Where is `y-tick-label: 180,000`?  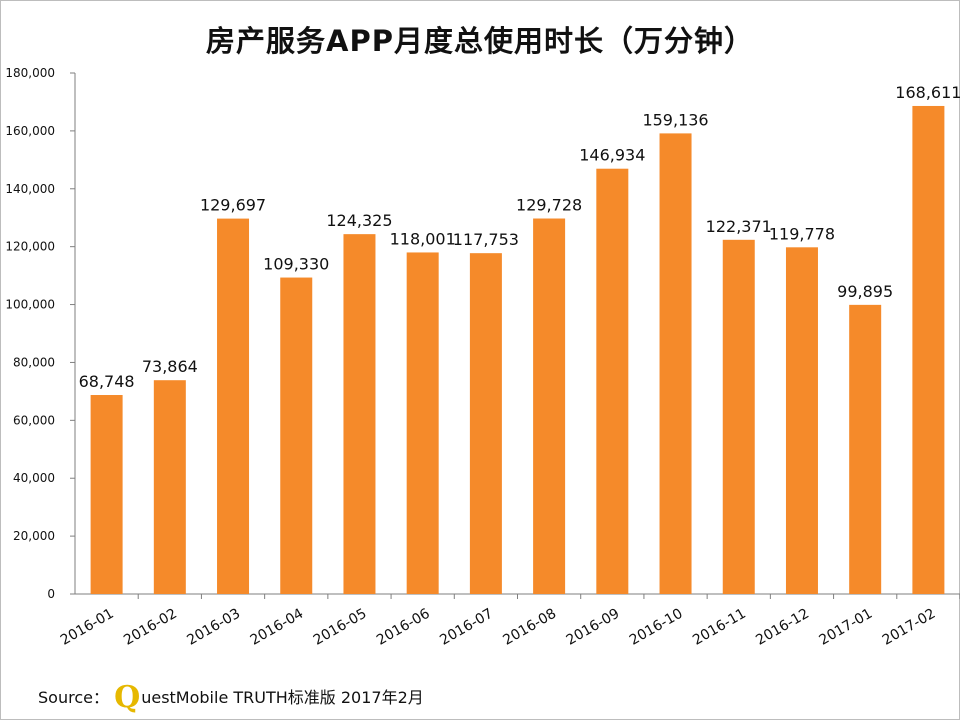
y-tick-label: 180,000 is located at coordinates (30, 73).